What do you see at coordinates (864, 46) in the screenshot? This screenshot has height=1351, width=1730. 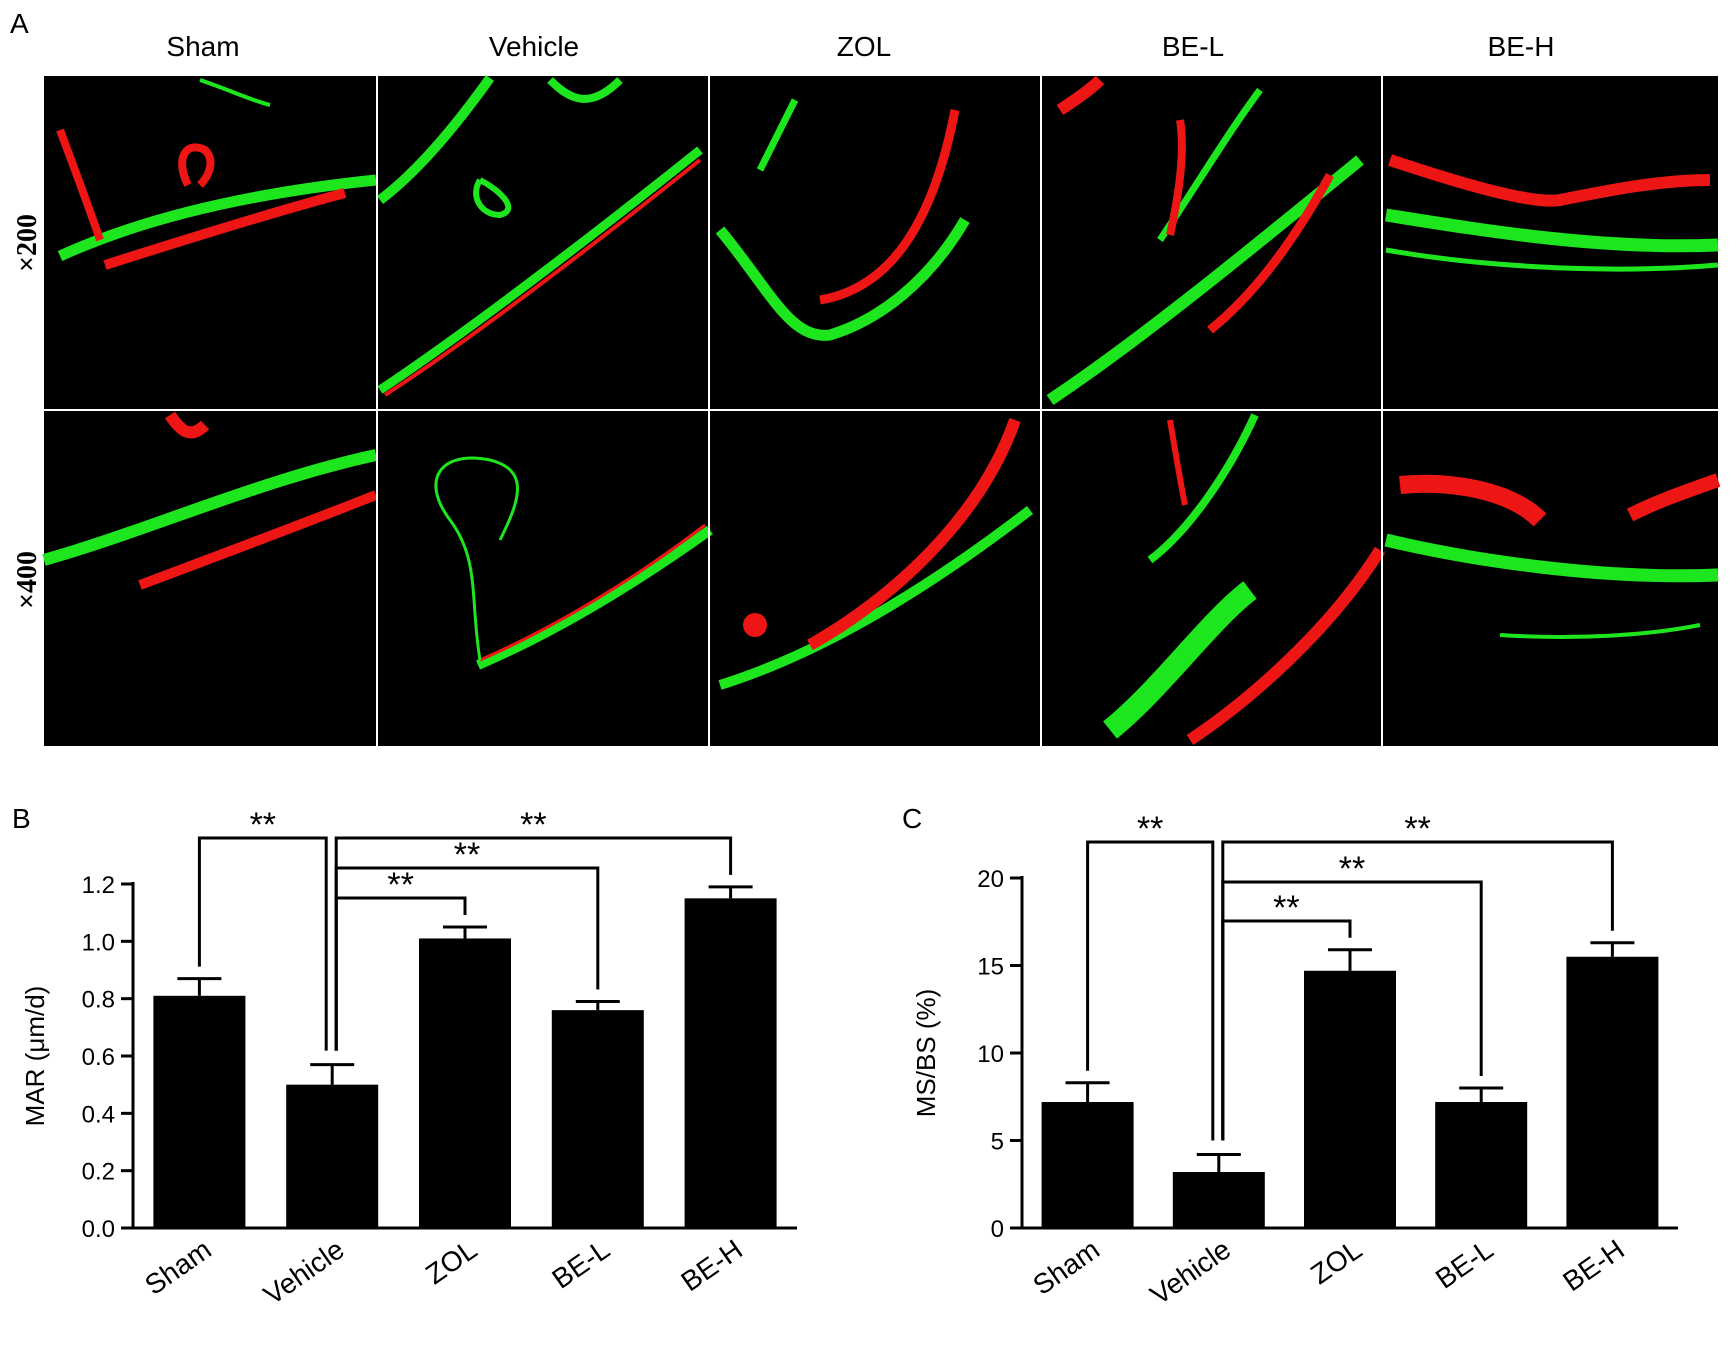 I see `column-label-zol: ZOL` at bounding box center [864, 46].